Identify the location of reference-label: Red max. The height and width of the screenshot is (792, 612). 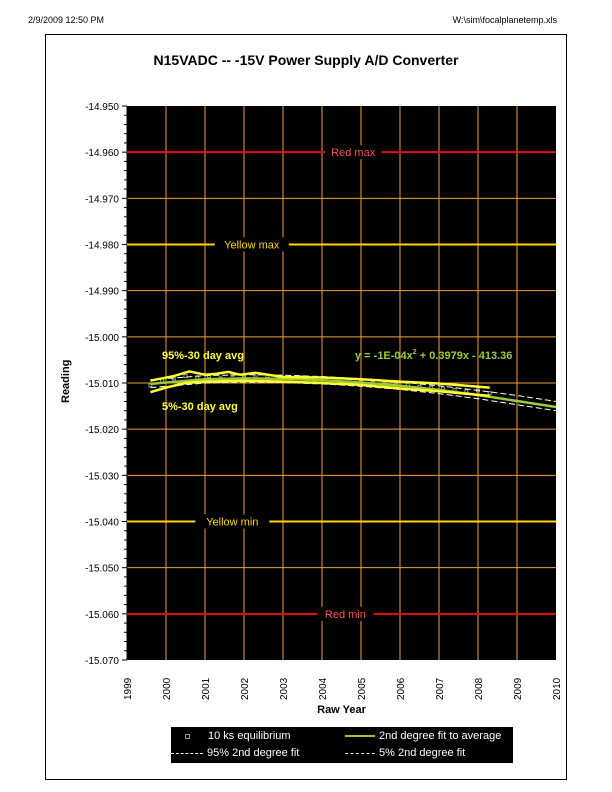
(353, 153).